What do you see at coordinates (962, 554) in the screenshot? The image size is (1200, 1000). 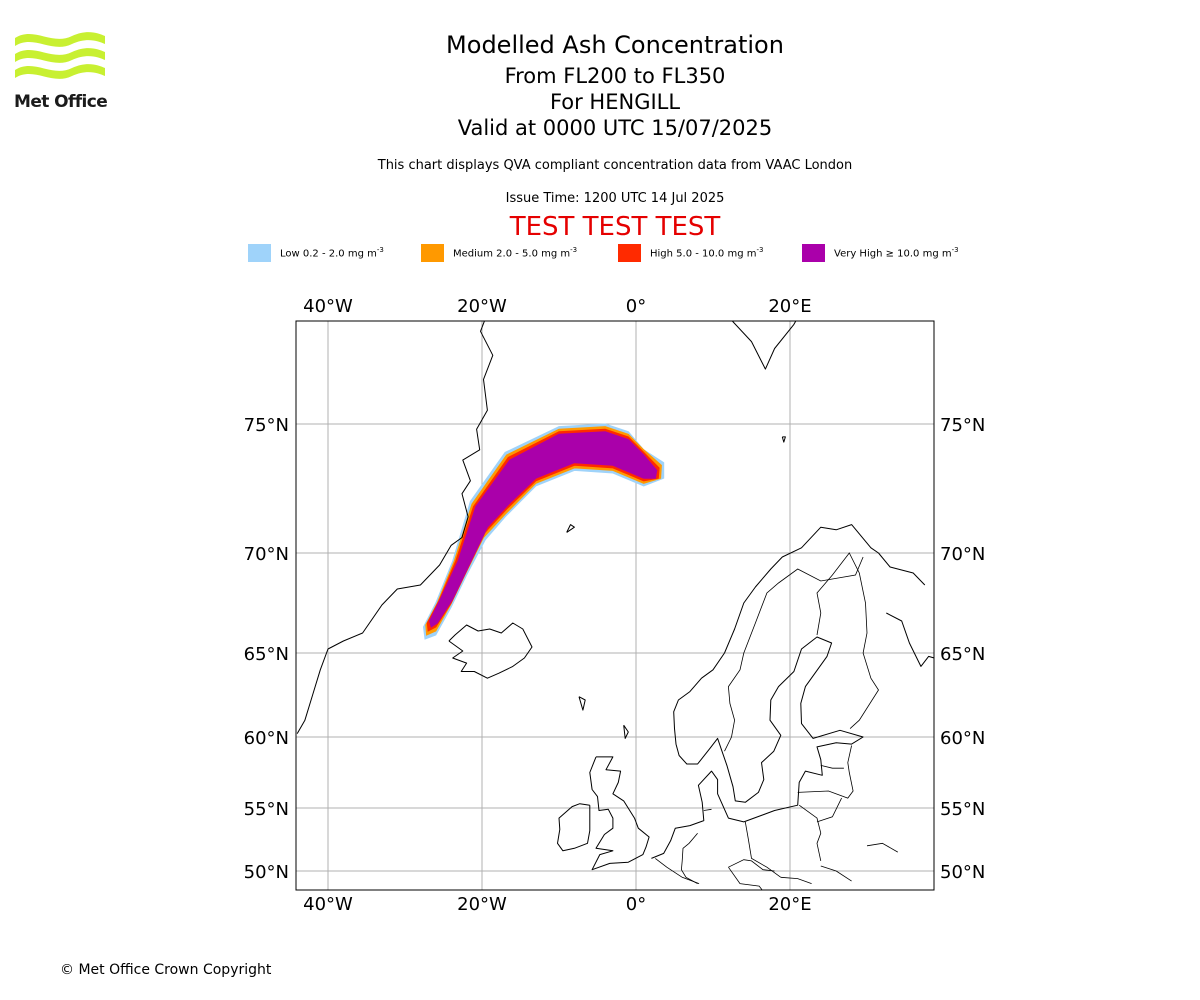 I see `lat-tick-label-right: 70°N` at bounding box center [962, 554].